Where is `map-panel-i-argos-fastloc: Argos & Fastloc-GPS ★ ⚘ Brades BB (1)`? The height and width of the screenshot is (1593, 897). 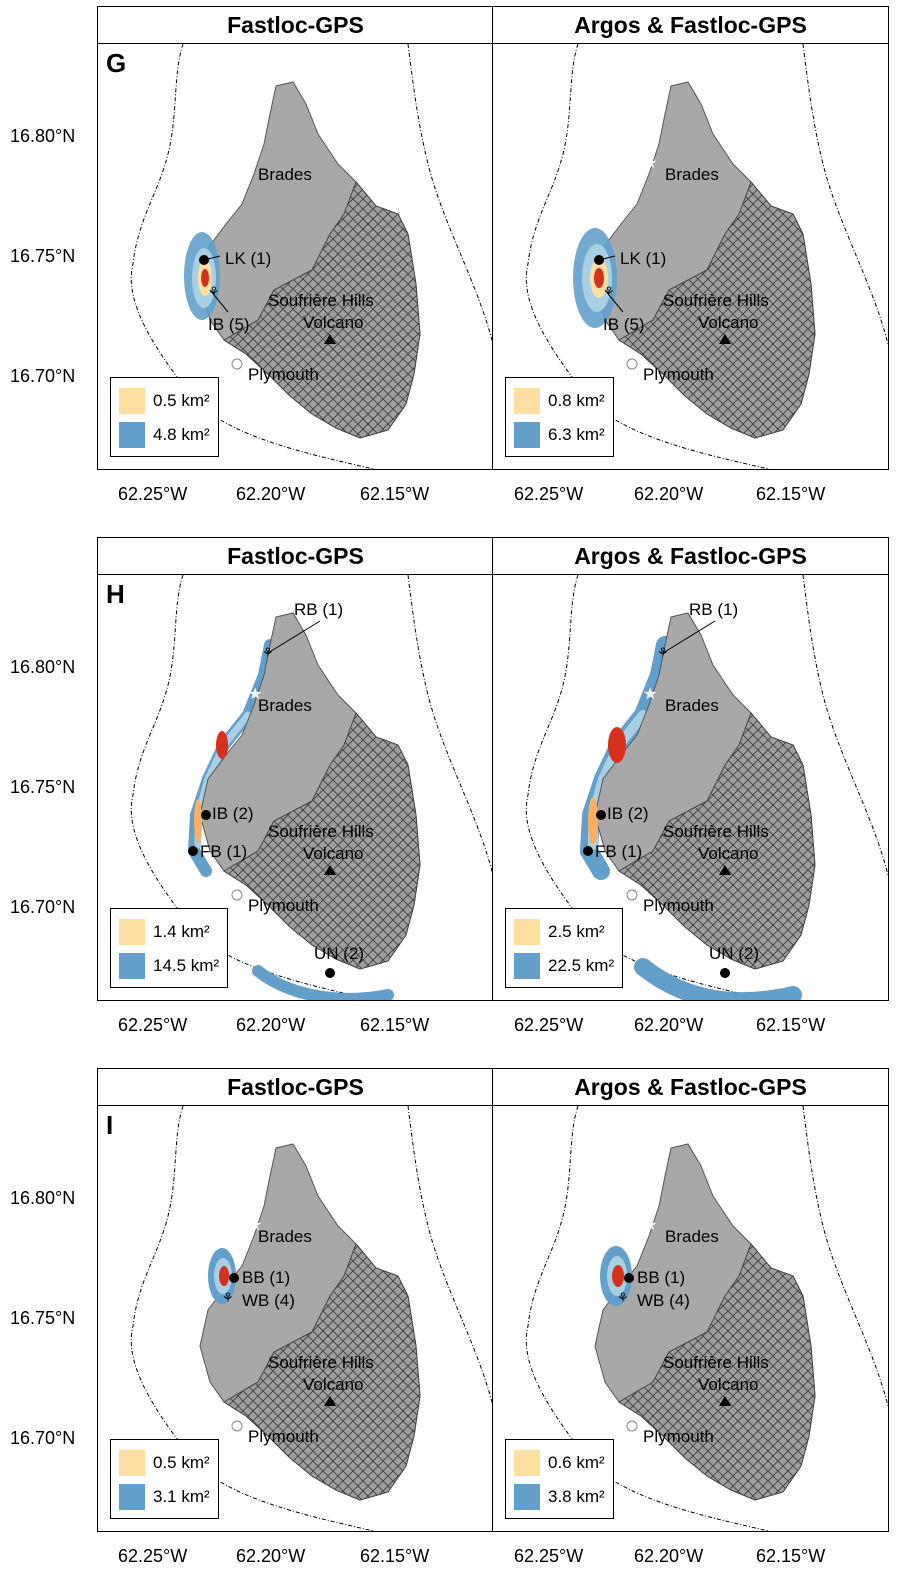
map-panel-i-argos-fastloc: Argos & Fastloc-GPS ★ ⚘ Brades BB (1) is located at coordinates (690, 1300).